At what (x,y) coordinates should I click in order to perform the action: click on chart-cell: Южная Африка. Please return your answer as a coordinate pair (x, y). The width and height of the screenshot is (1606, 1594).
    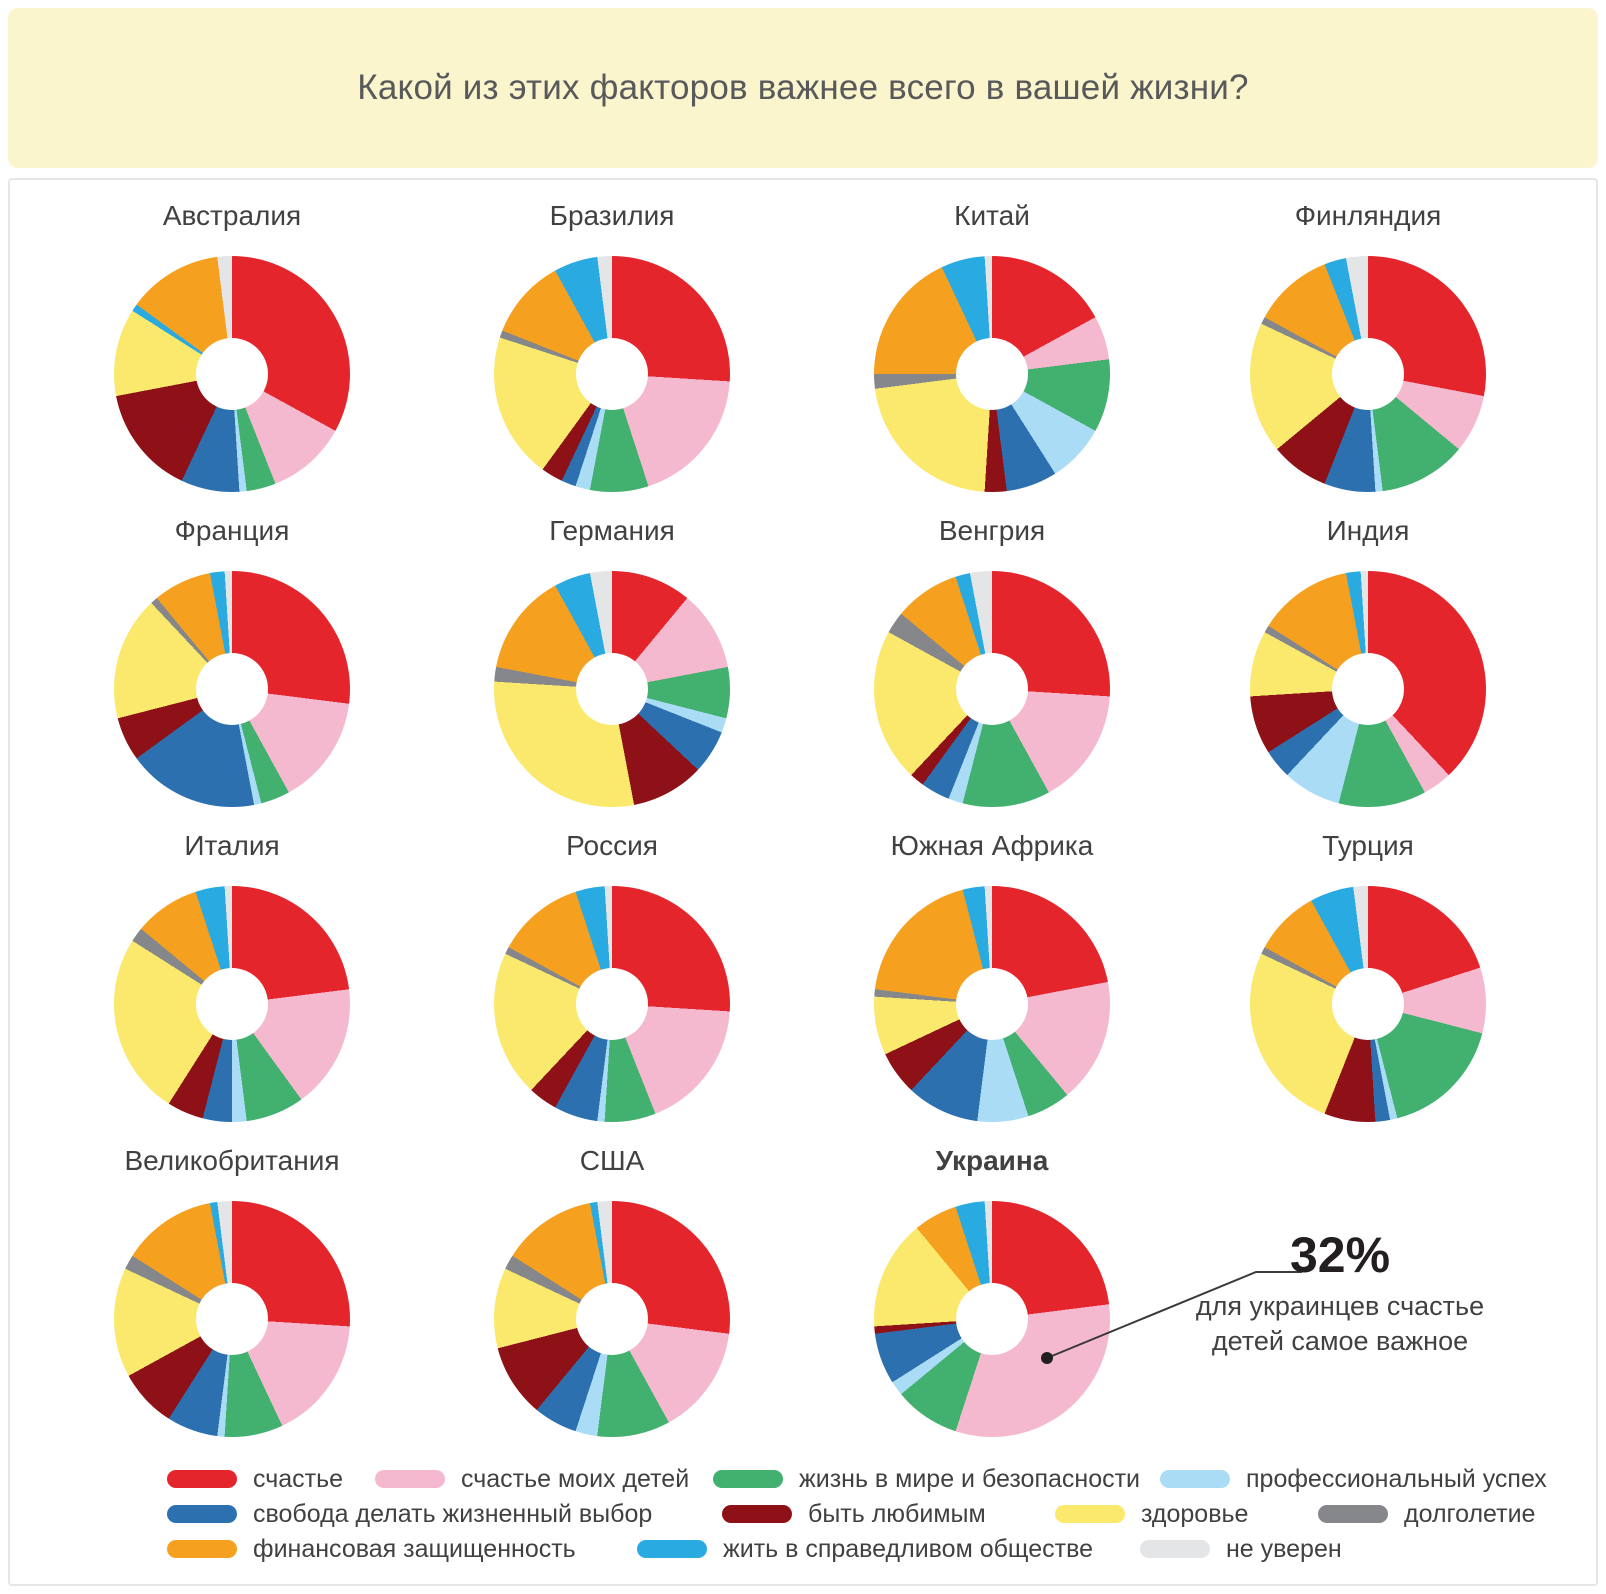
    Looking at the image, I should click on (992, 976).